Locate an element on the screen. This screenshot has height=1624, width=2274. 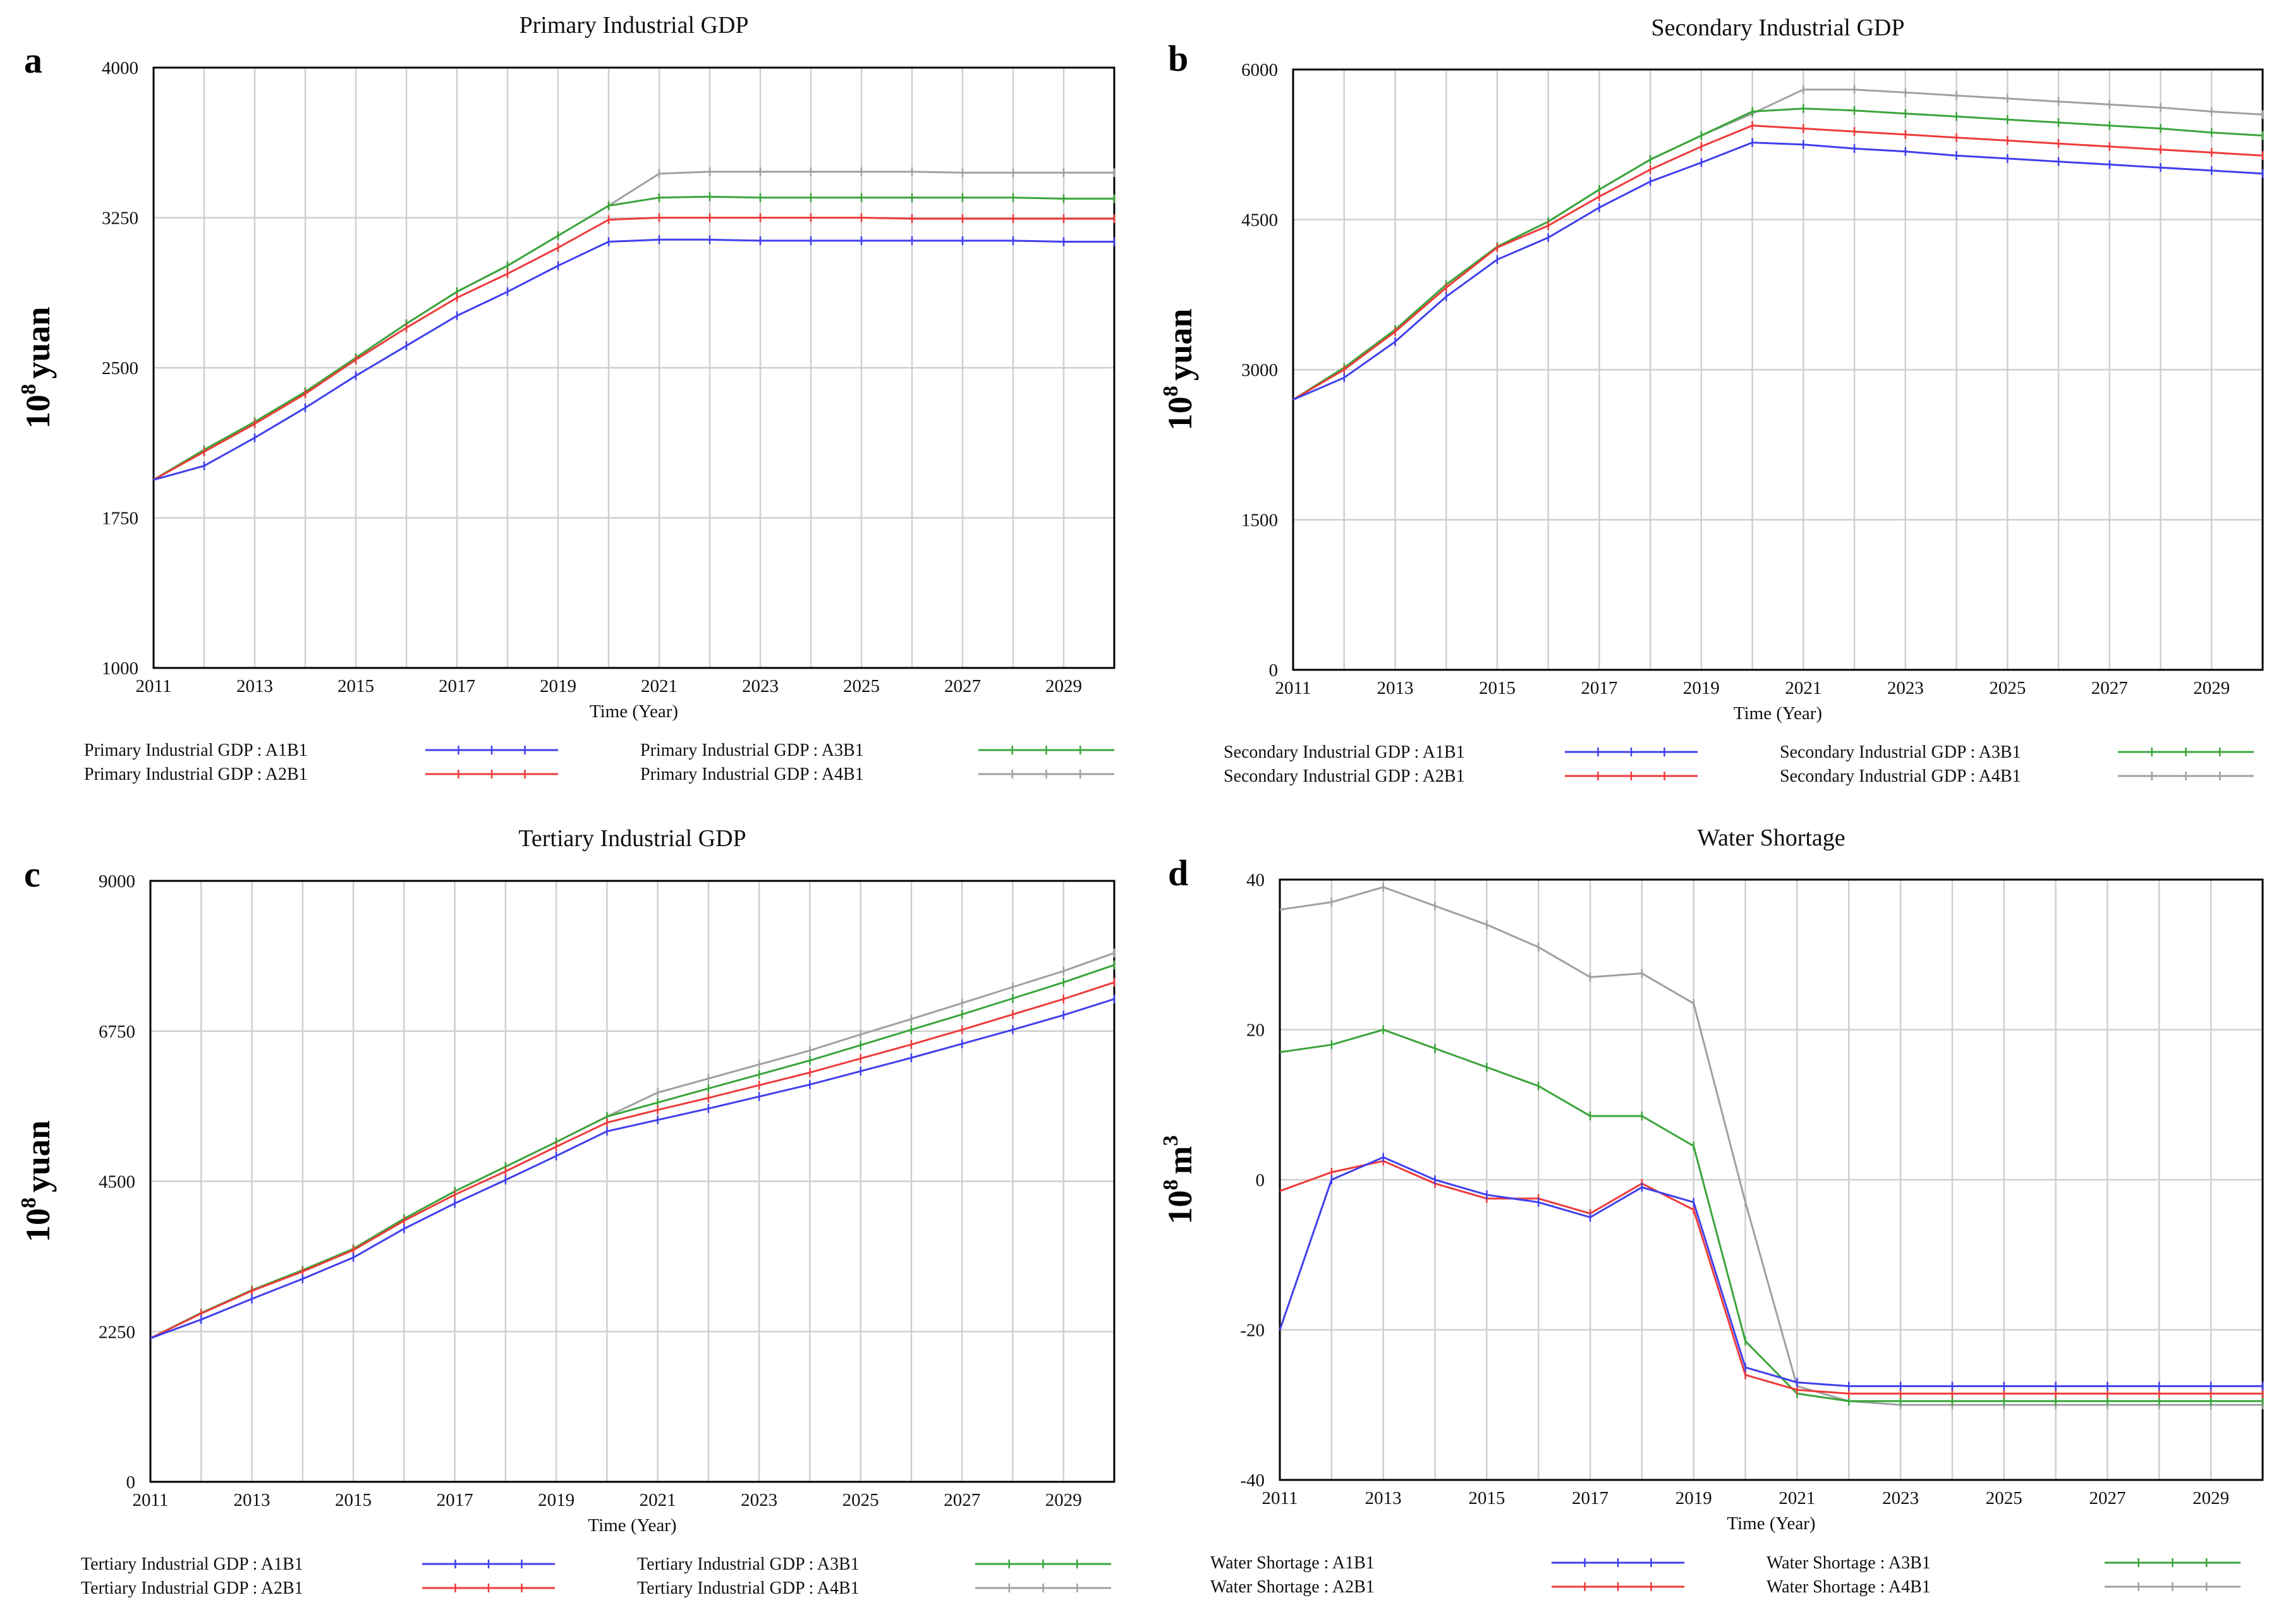
legend-label-A3B1: Secondary Industrial GDP : A3B1 is located at coordinates (1900, 752).